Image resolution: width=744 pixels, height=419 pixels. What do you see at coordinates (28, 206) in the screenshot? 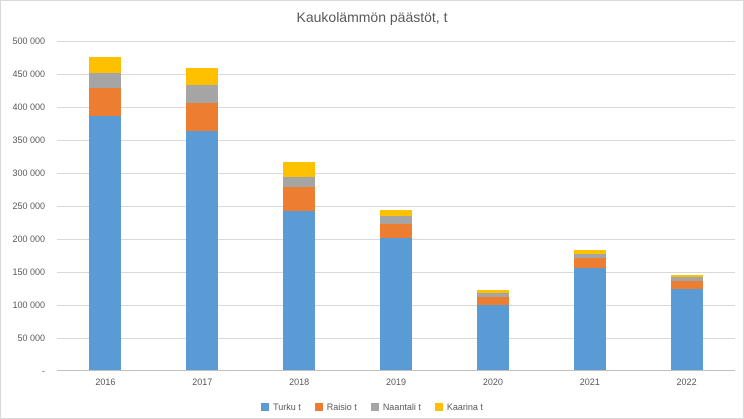
I see `y-axis-label: 250 000` at bounding box center [28, 206].